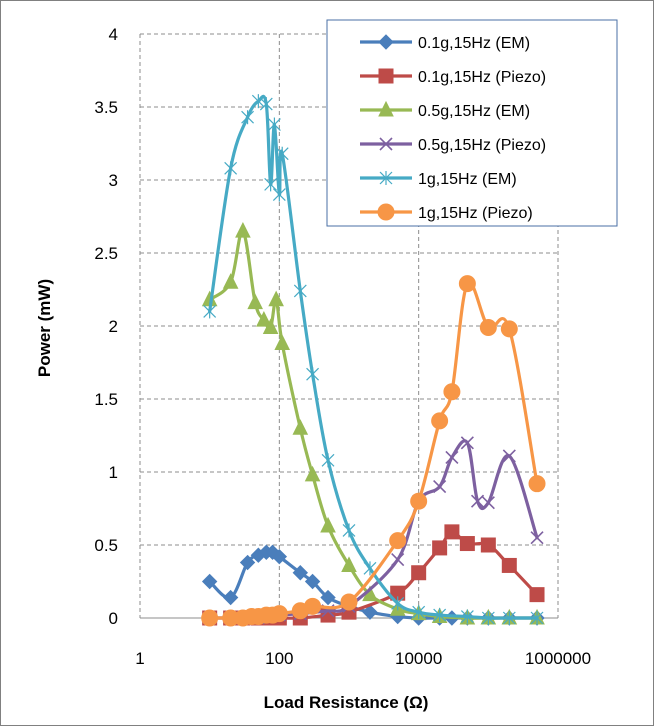  What do you see at coordinates (106, 545) in the screenshot?
I see `y-tick-label: 0.5` at bounding box center [106, 545].